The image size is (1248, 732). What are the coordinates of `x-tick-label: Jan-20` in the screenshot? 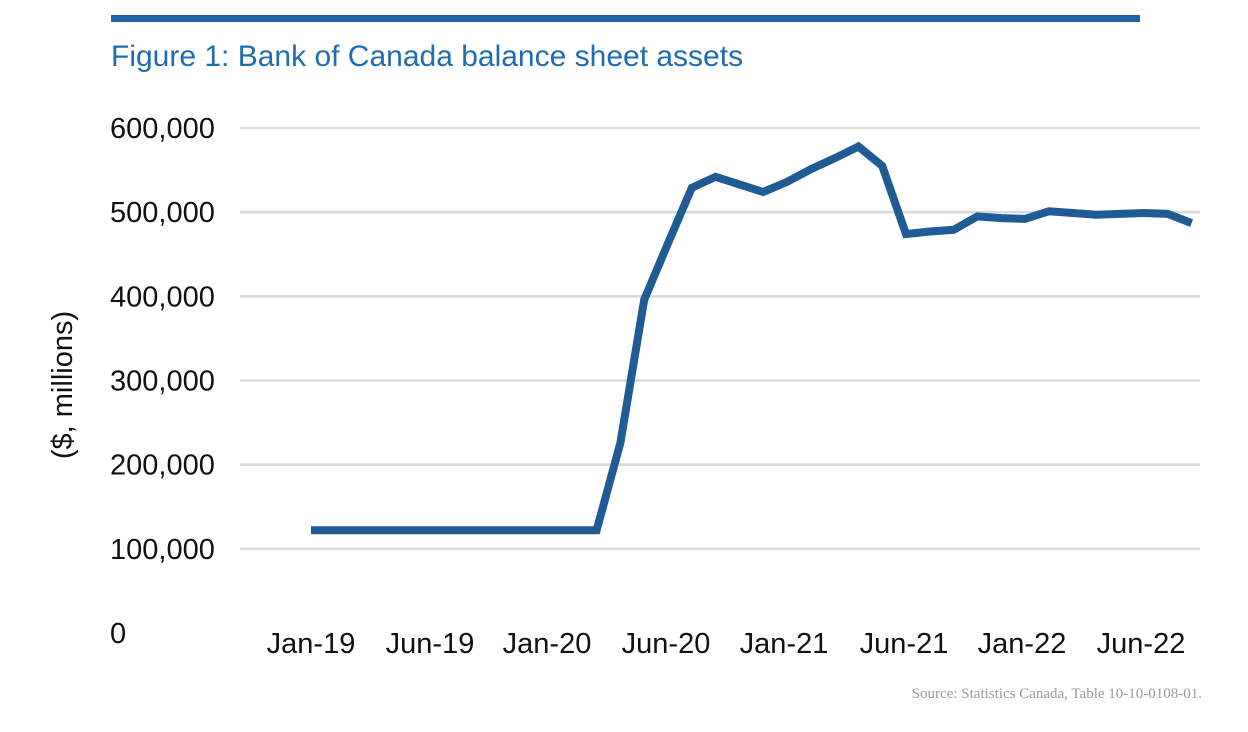 It's located at (547, 644).